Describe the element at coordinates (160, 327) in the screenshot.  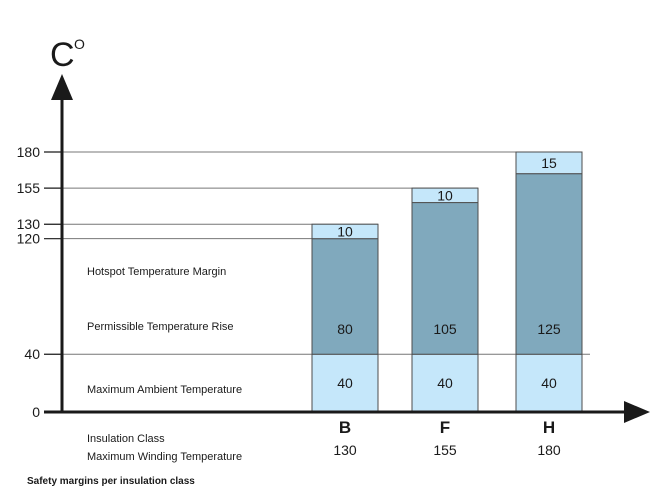
I see `series-label-rise: Permissible Temperature Rise` at that location.